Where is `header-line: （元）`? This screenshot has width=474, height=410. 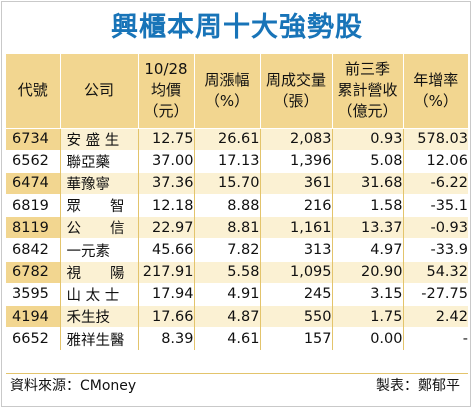
header-line: （元） is located at coordinates (166, 111).